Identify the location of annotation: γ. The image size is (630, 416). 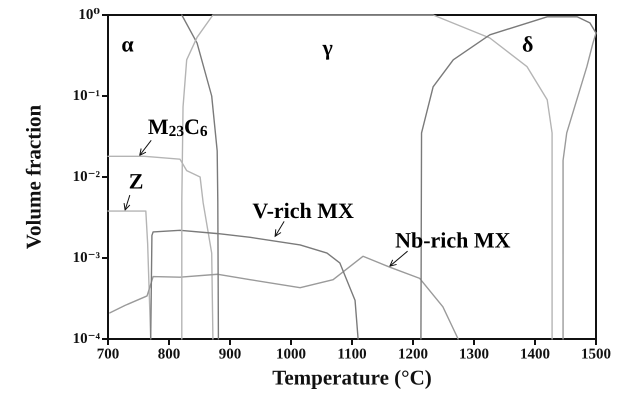
(327, 47).